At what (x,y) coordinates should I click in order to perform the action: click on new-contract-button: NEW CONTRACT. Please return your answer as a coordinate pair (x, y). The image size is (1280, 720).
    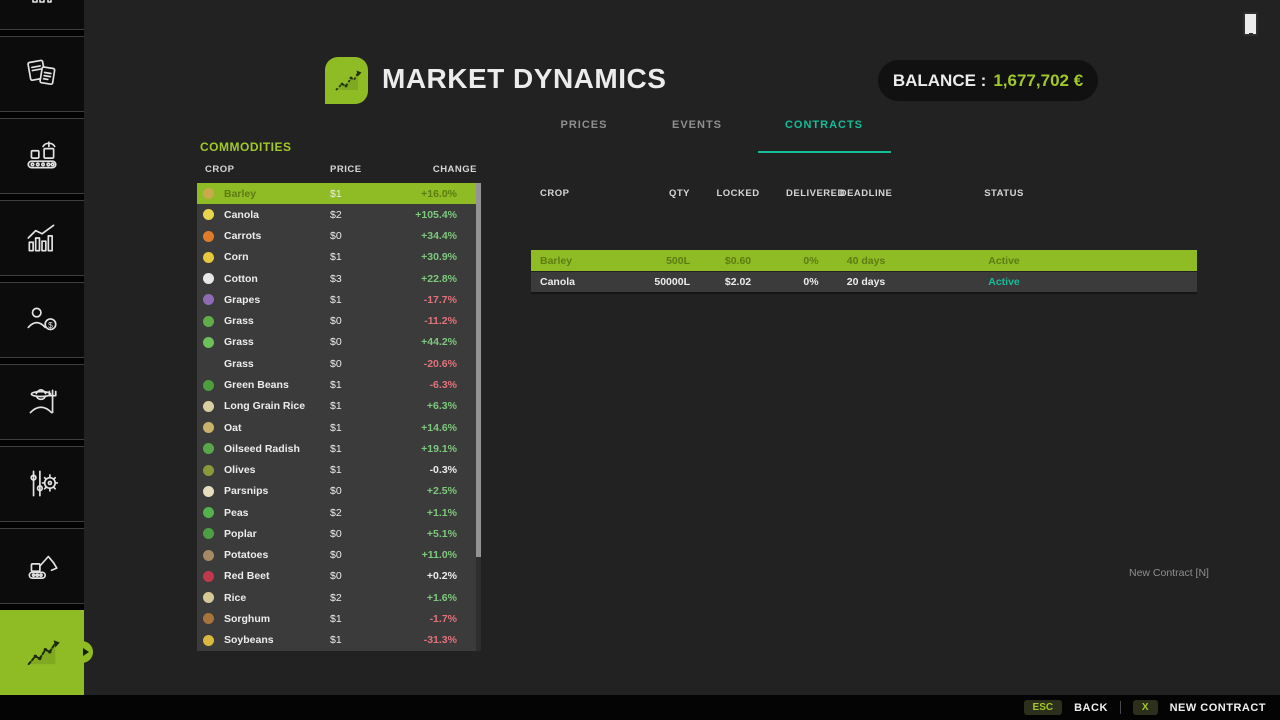
    Looking at the image, I should click on (1217, 707).